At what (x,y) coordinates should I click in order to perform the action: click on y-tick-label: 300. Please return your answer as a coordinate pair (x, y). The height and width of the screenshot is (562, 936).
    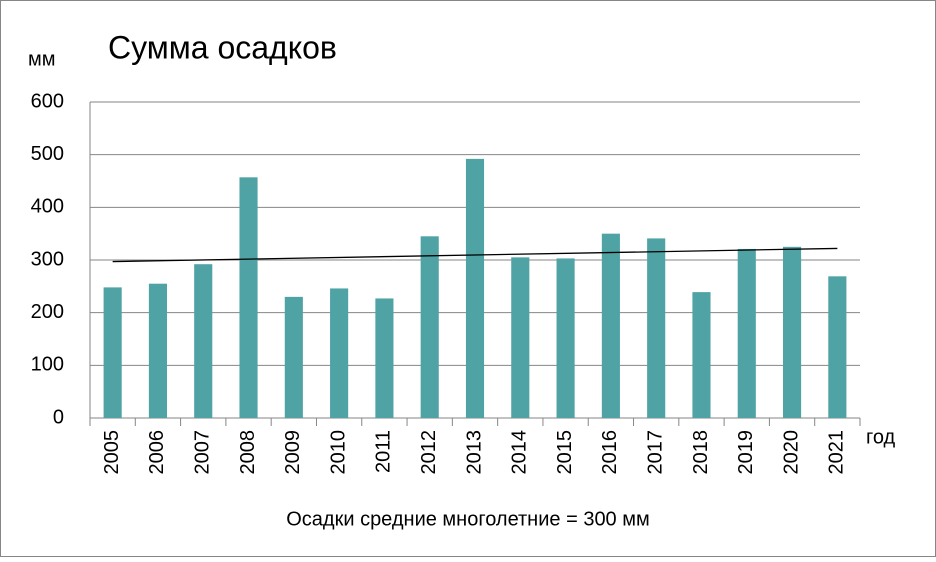
    Looking at the image, I should click on (47, 259).